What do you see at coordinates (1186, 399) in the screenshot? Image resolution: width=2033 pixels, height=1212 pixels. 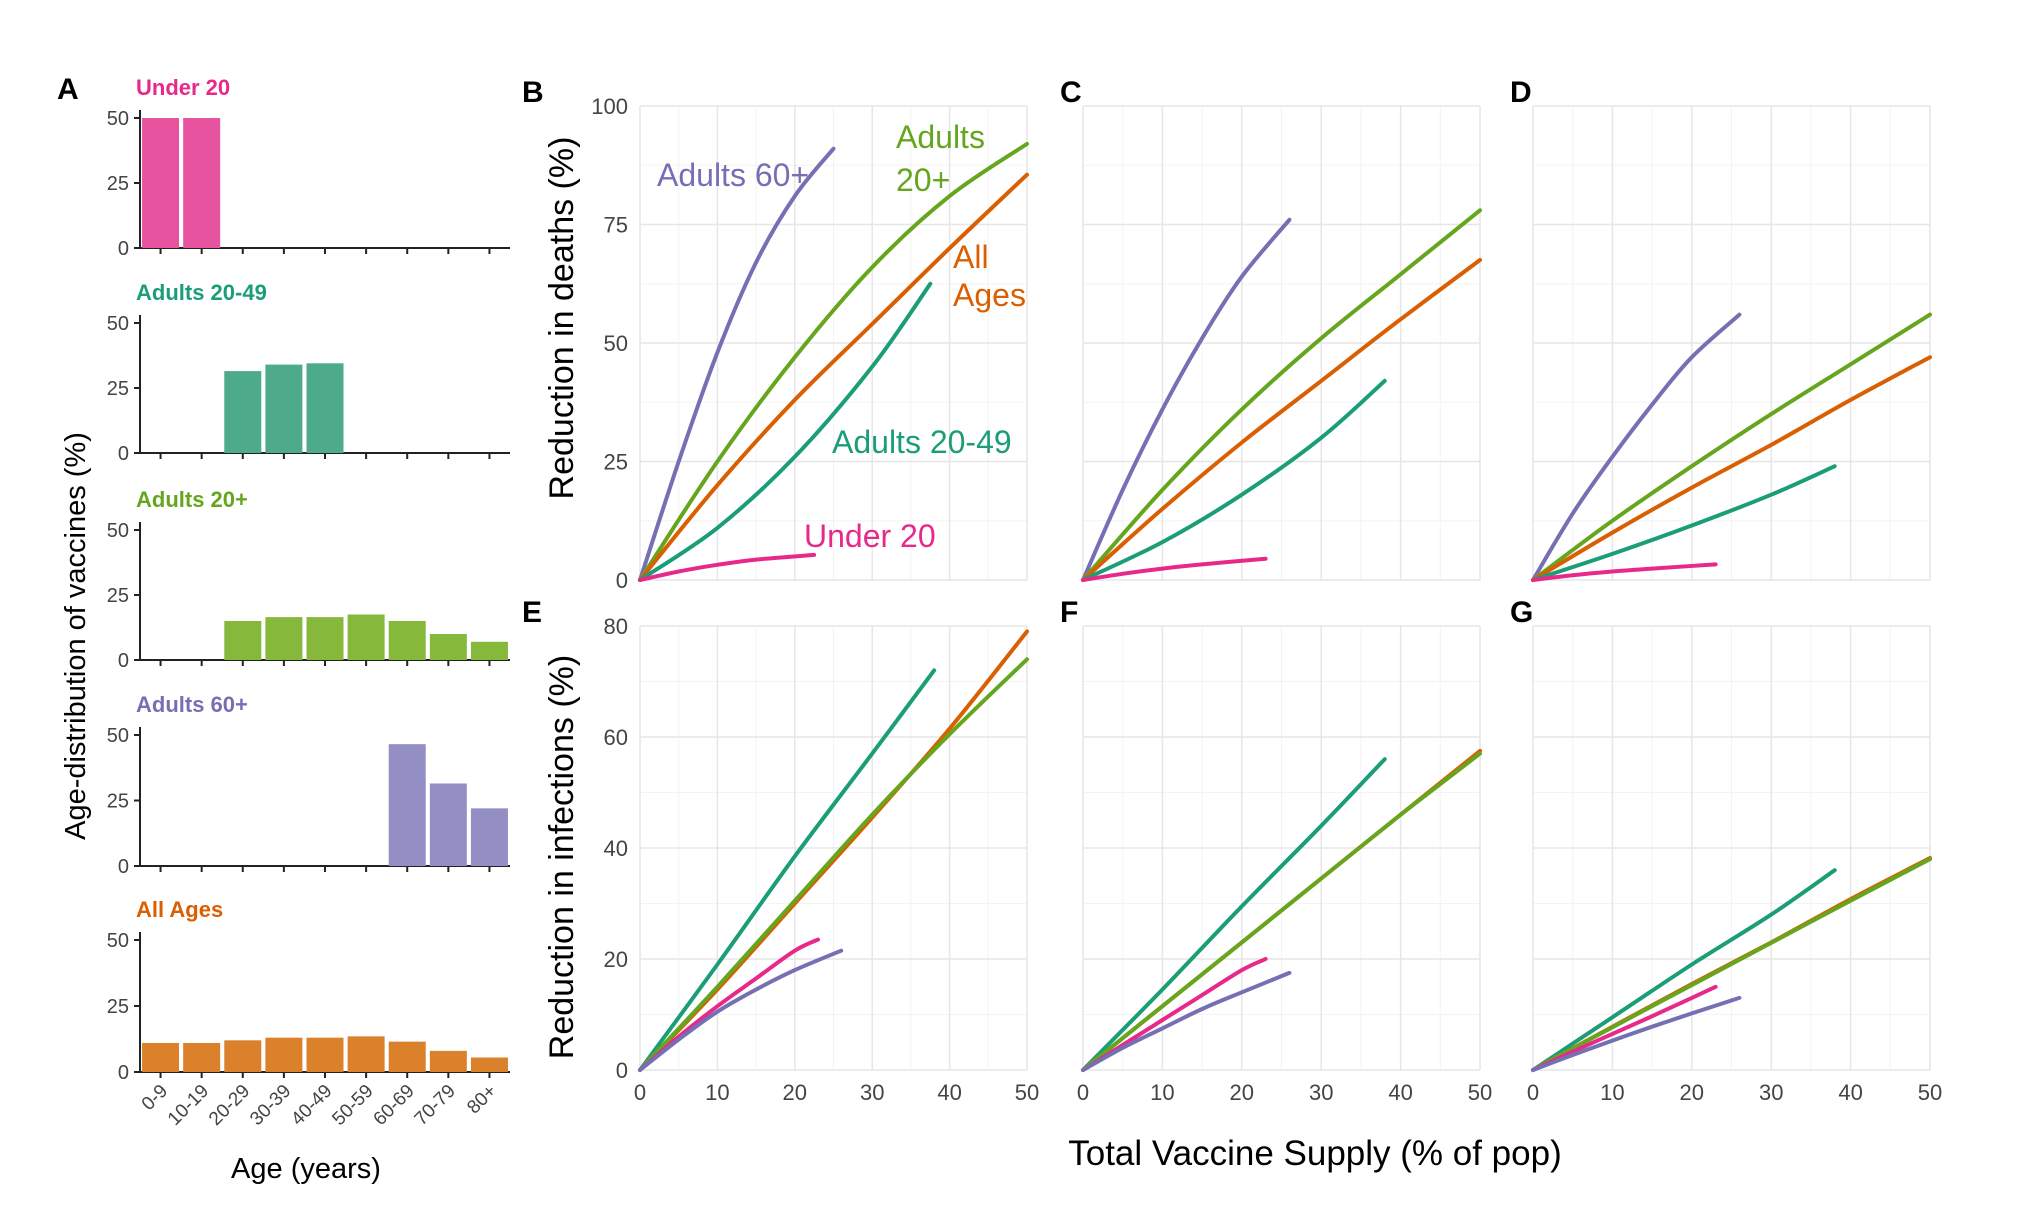 I see `line-c-adults-60plus` at bounding box center [1186, 399].